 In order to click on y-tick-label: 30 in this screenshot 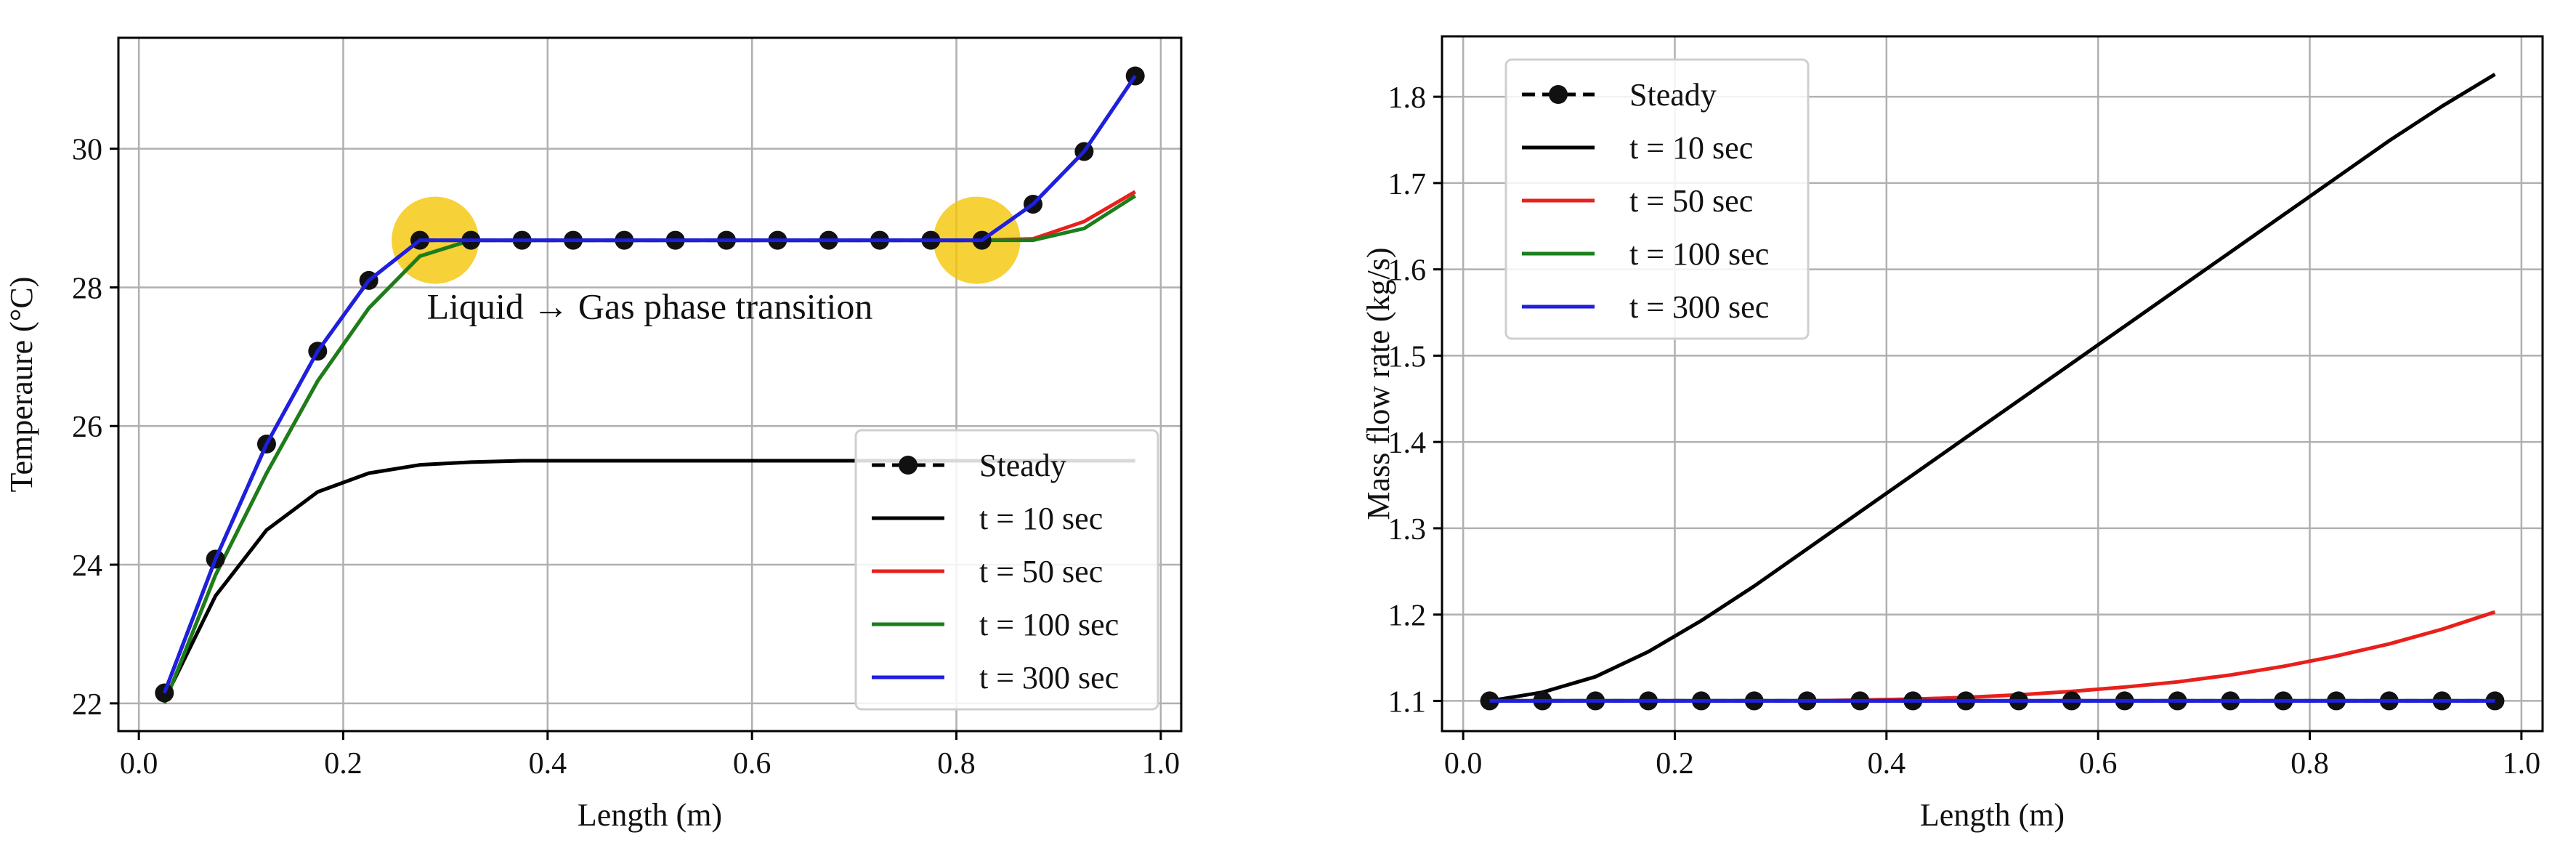, I will do `click(87, 150)`.